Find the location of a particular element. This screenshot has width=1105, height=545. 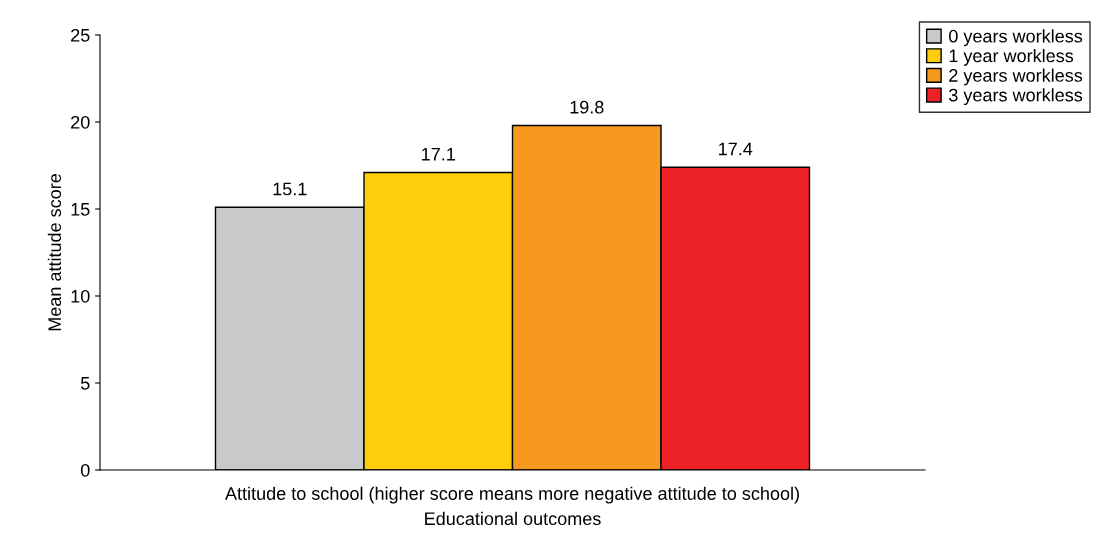

legend-label: 0 years workless is located at coordinates (1016, 38).